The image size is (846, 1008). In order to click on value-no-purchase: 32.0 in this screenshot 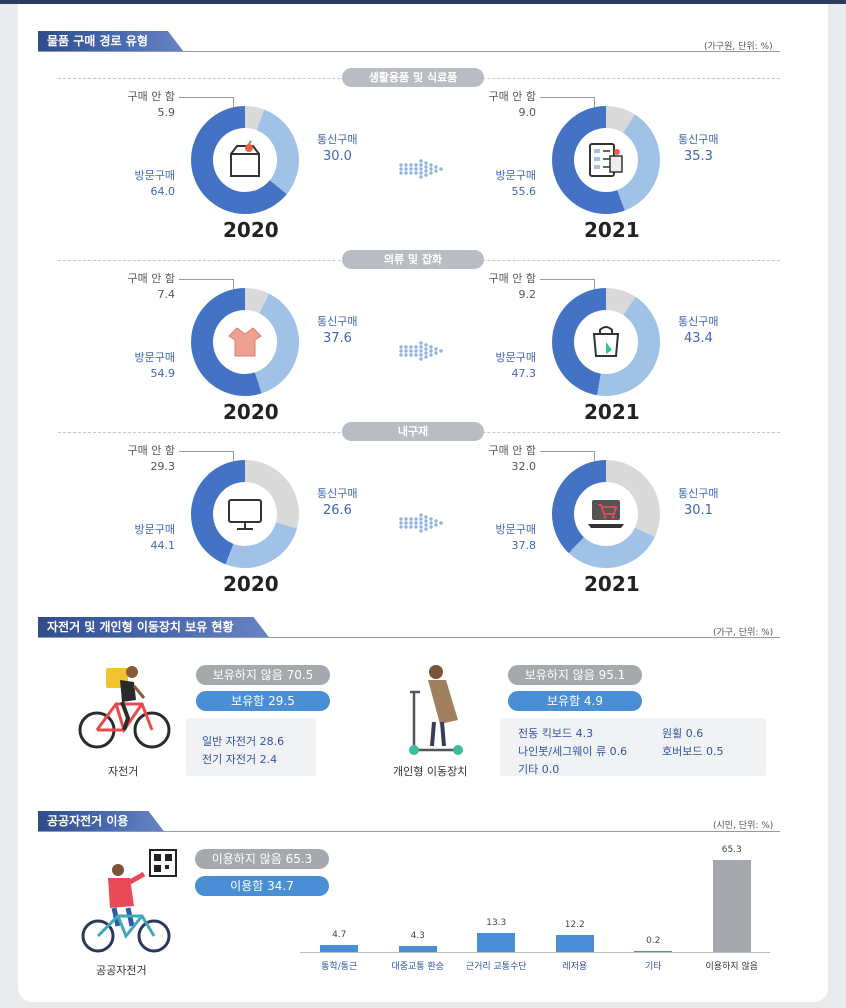, I will do `click(524, 466)`.